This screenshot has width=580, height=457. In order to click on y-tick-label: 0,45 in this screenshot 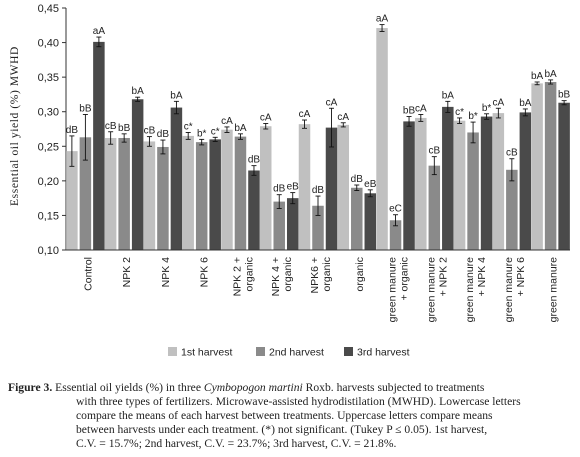, I will do `click(48, 9)`.